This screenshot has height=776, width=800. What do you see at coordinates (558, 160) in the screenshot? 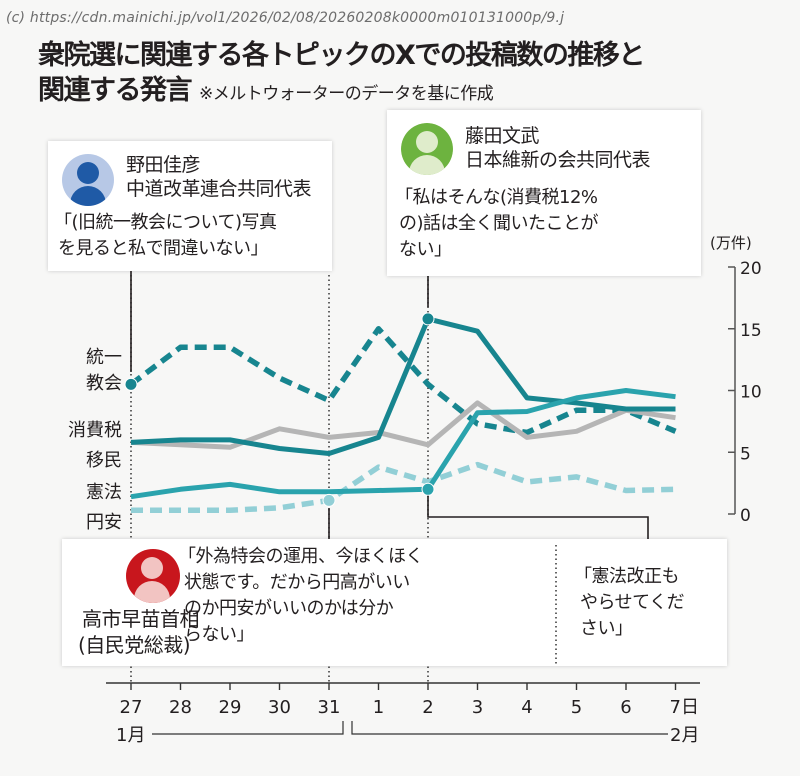
I see `speaker-role: 日本維新の会共同代表` at bounding box center [558, 160].